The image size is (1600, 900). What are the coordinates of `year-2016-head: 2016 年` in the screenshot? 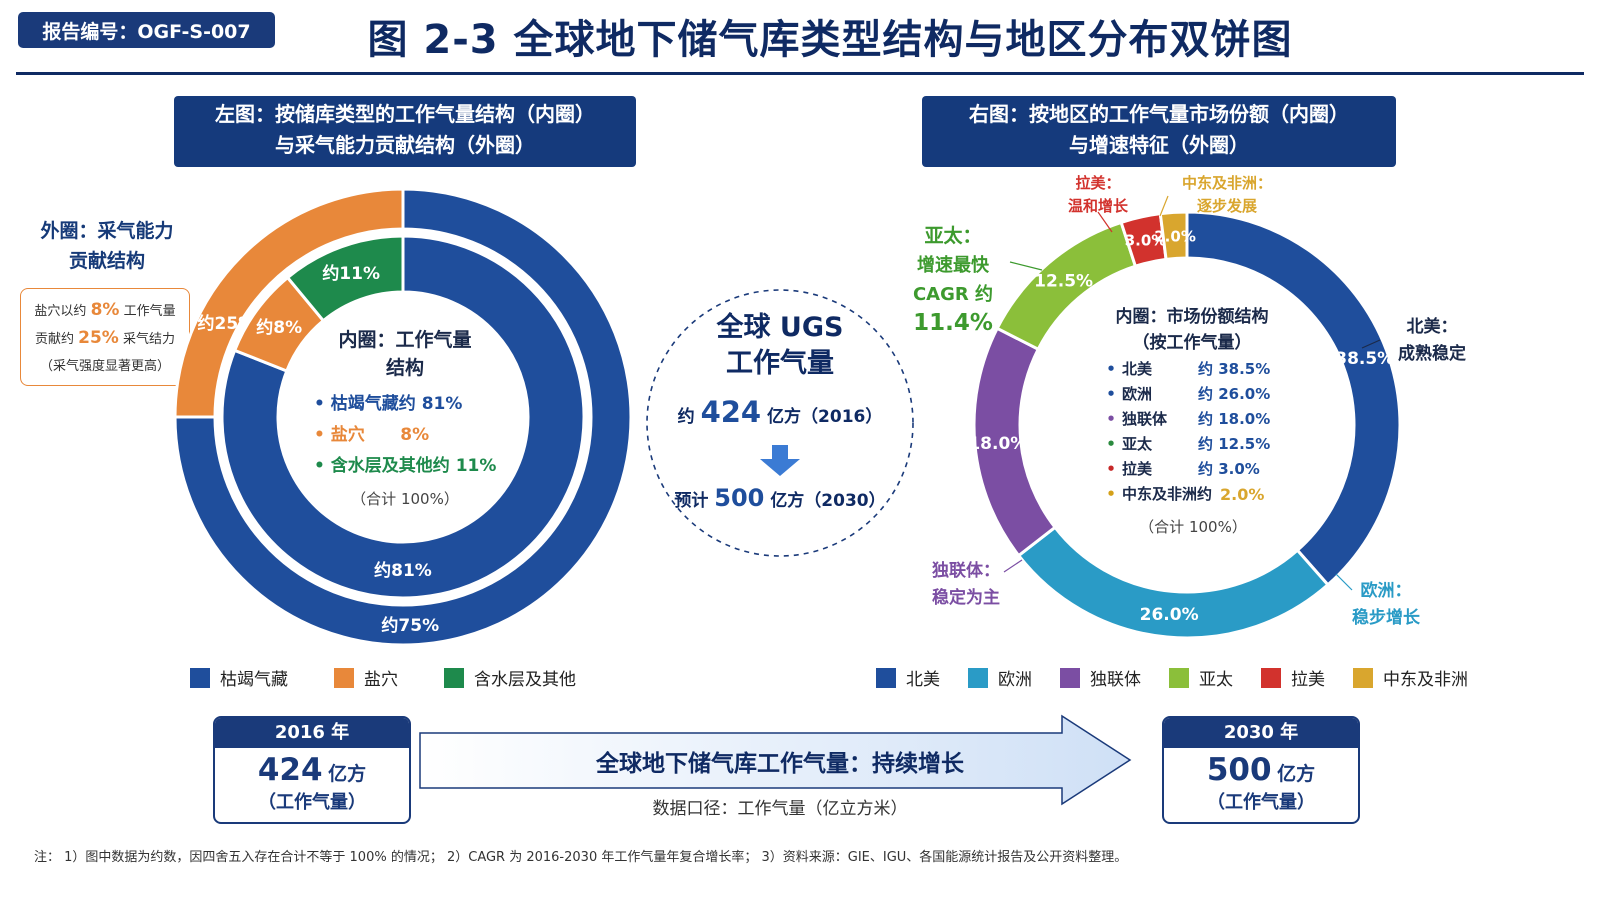 It's located at (312, 733).